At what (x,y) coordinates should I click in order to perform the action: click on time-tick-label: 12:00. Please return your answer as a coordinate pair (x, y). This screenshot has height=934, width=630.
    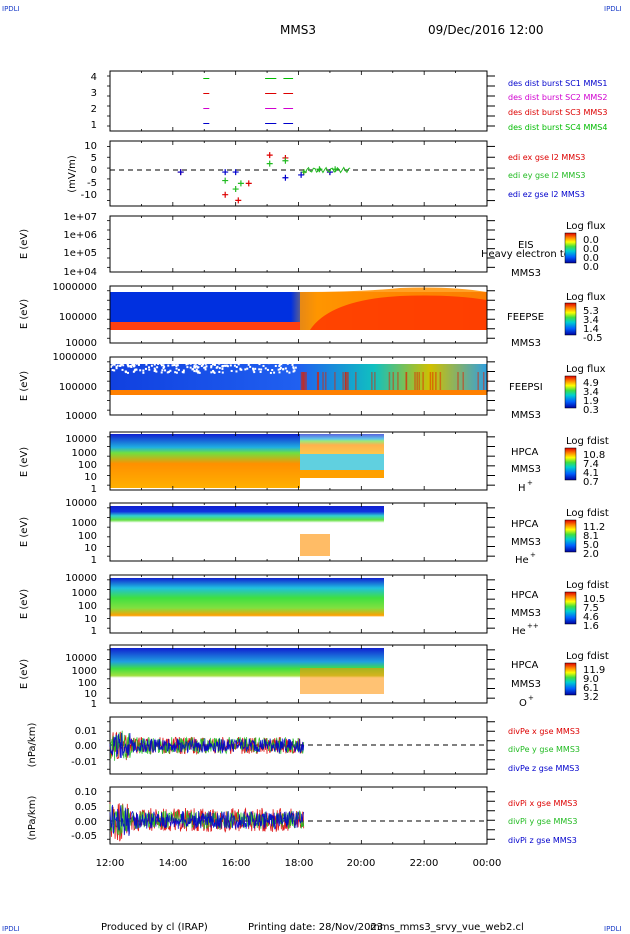
    Looking at the image, I should click on (110, 863).